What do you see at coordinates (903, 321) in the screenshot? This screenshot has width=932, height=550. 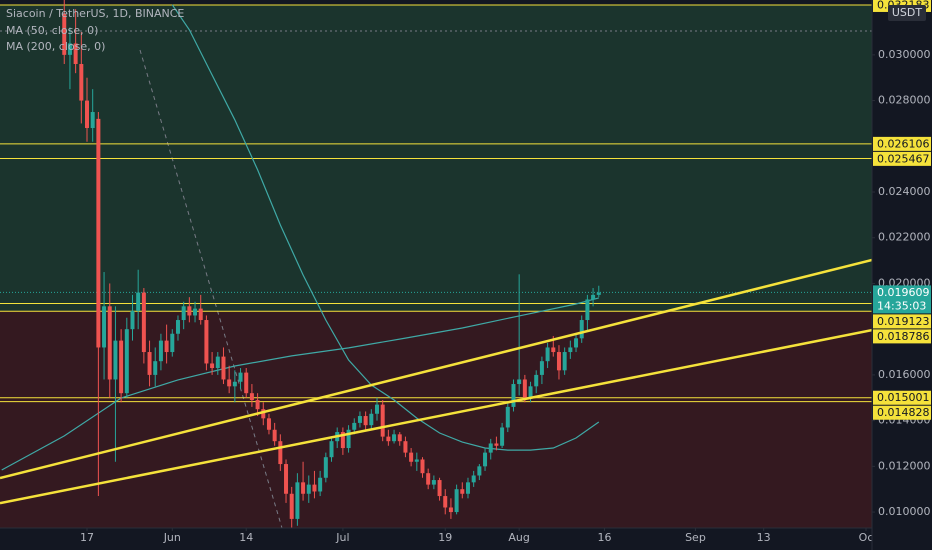 I see `level-label: 0.019123` at bounding box center [903, 321].